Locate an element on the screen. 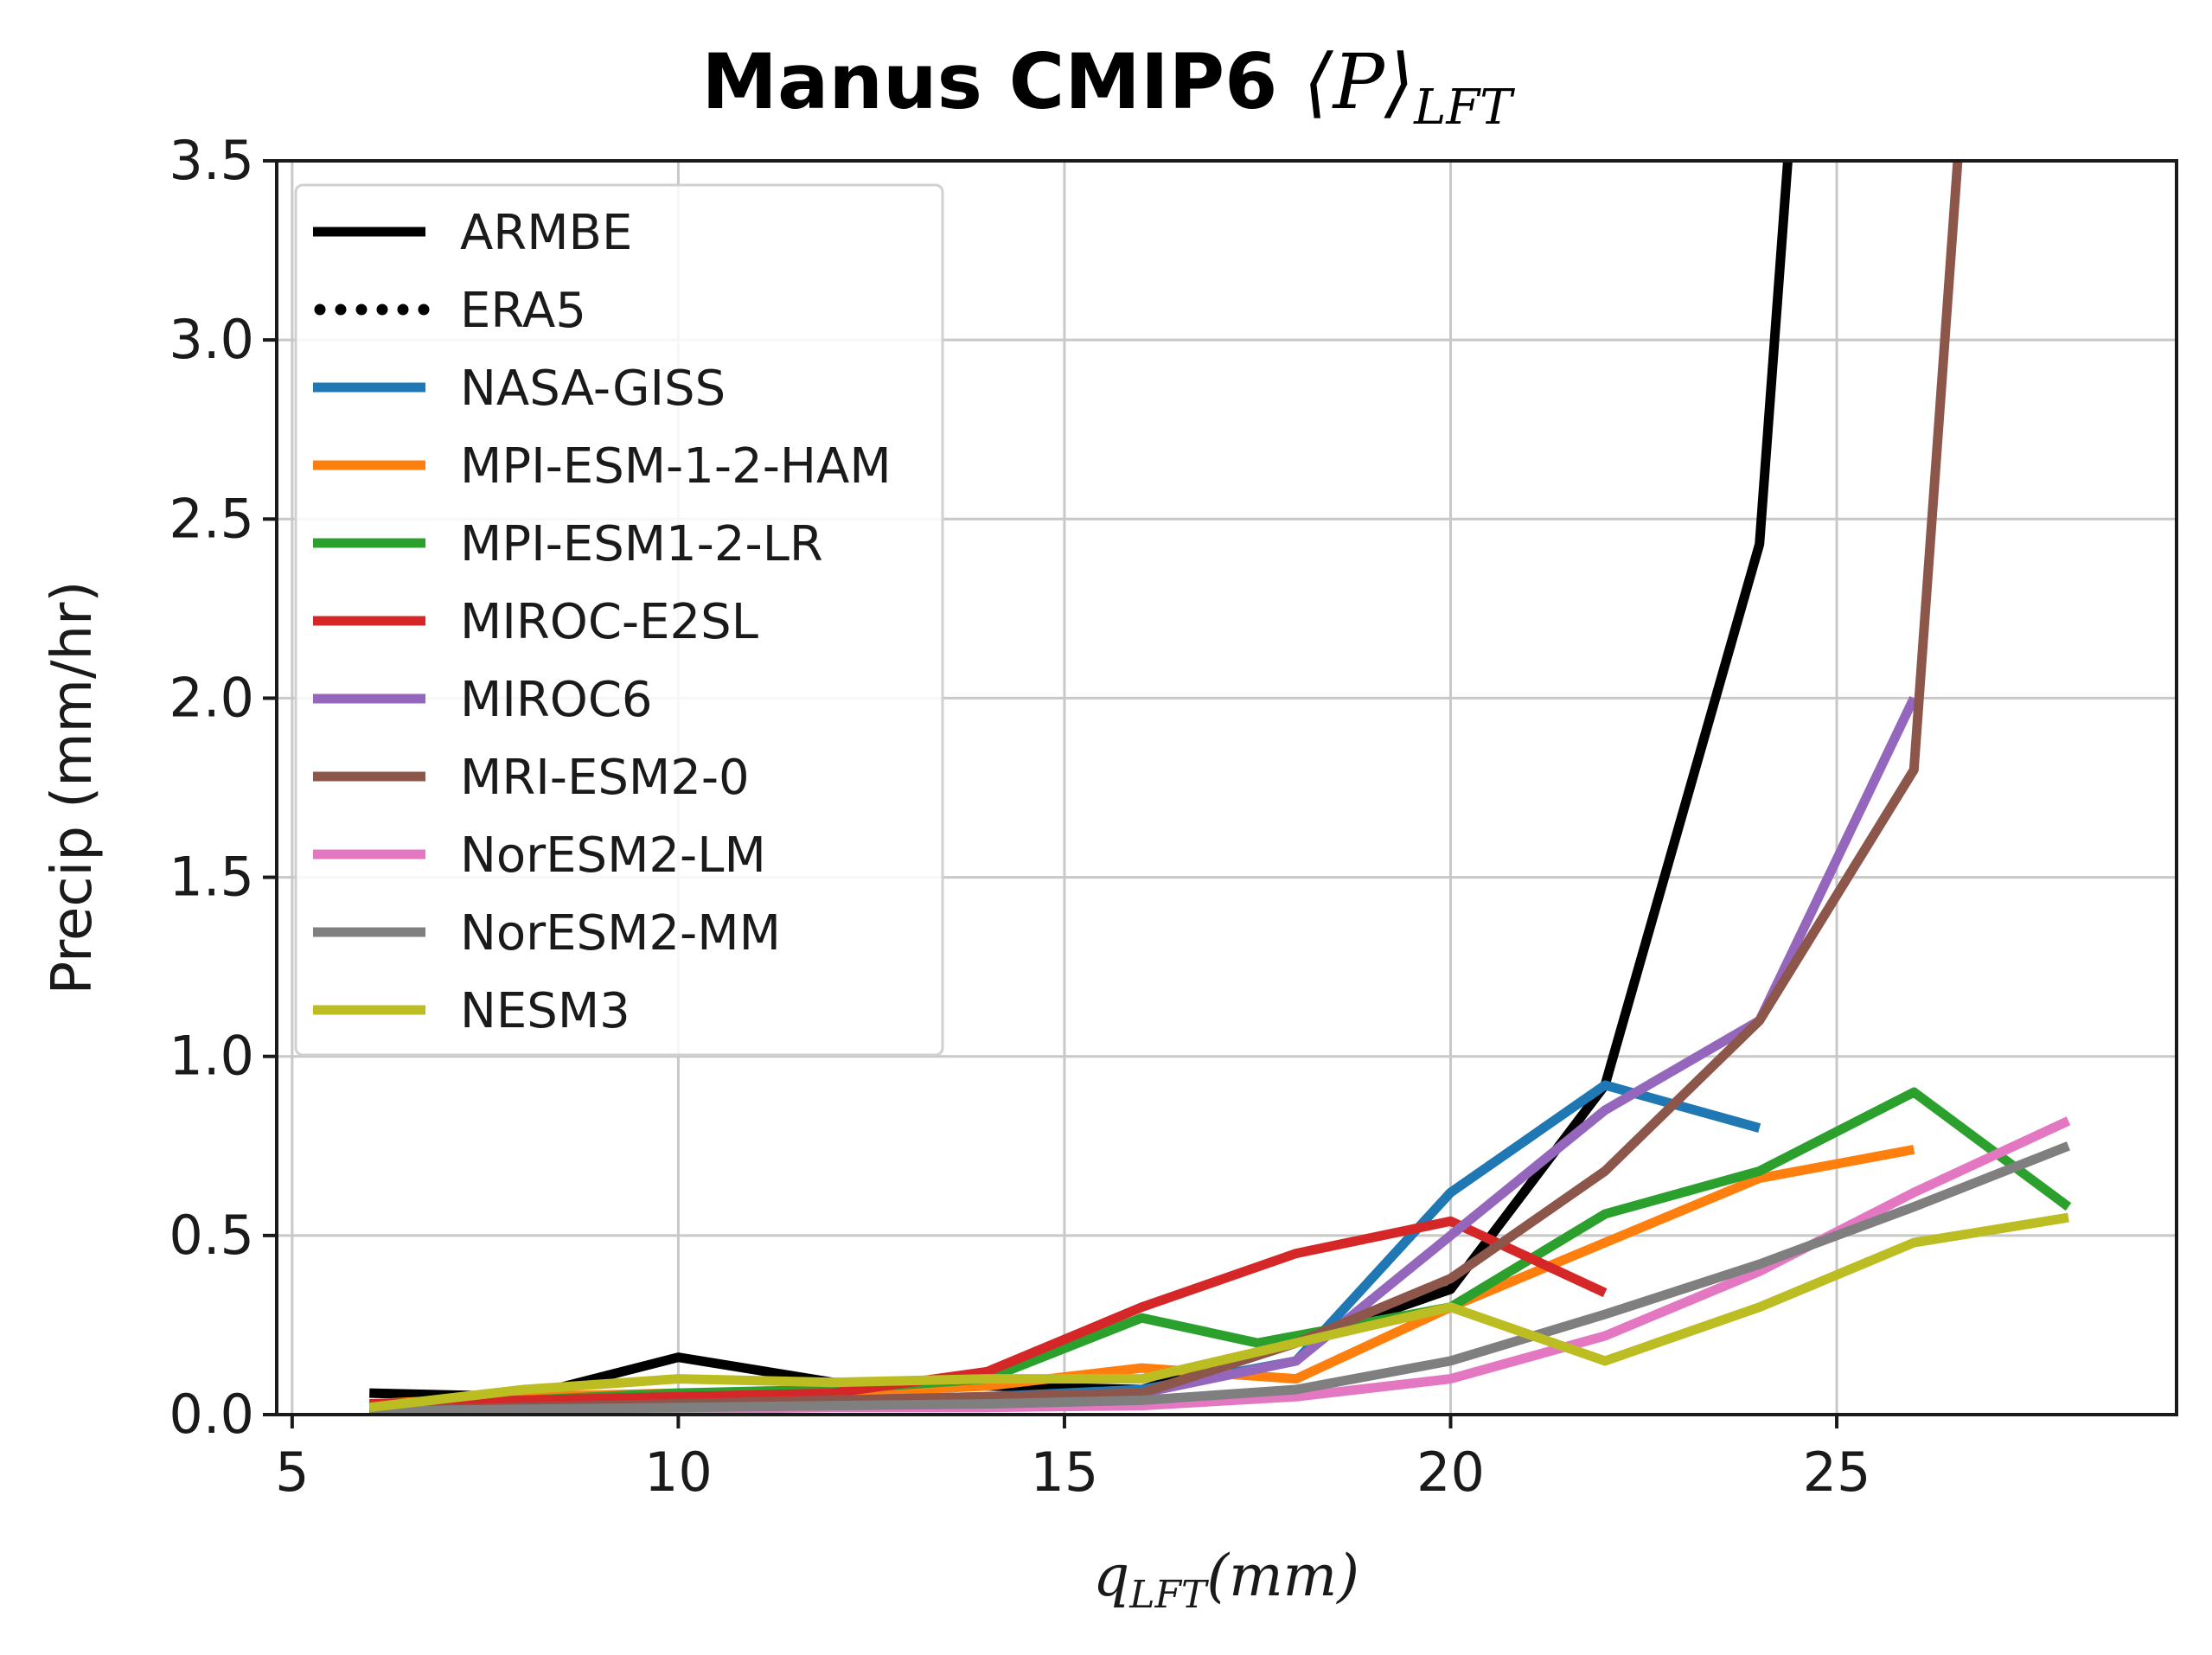 Image resolution: width=2212 pixels, height=1655 pixels. y-tick-label: 1.5 is located at coordinates (211, 877).